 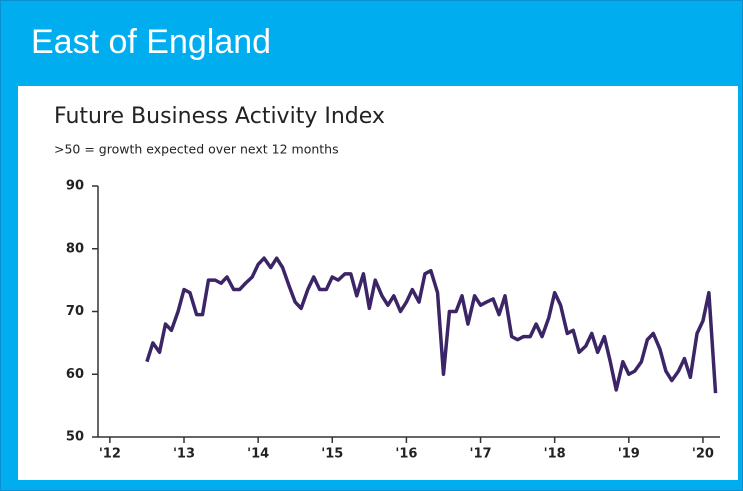 I want to click on x-tick-label: '16, so click(x=406, y=454).